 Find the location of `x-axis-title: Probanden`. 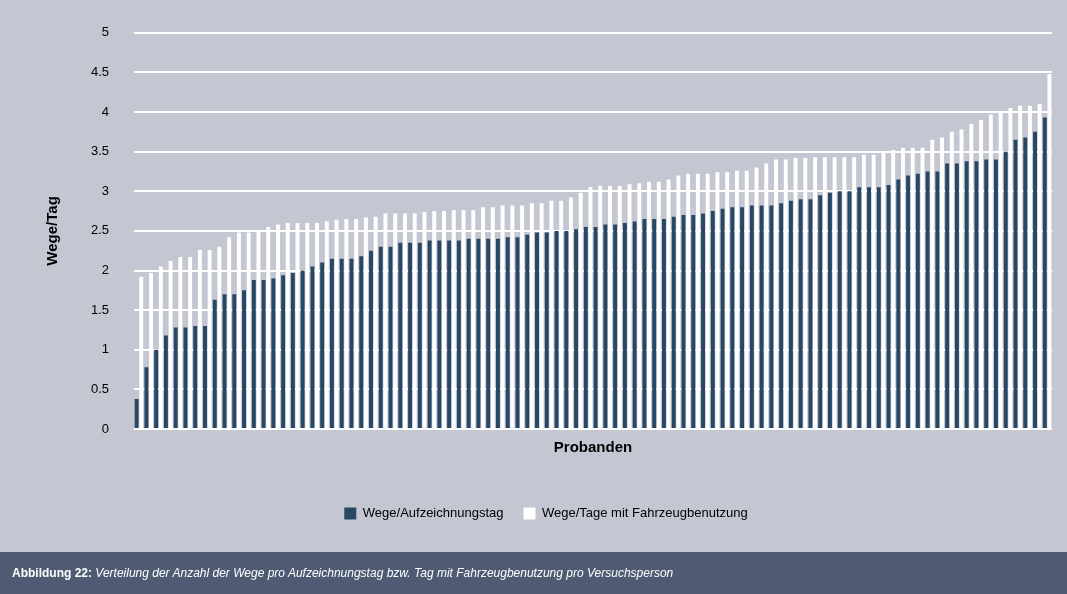

x-axis-title: Probanden is located at coordinates (593, 447).